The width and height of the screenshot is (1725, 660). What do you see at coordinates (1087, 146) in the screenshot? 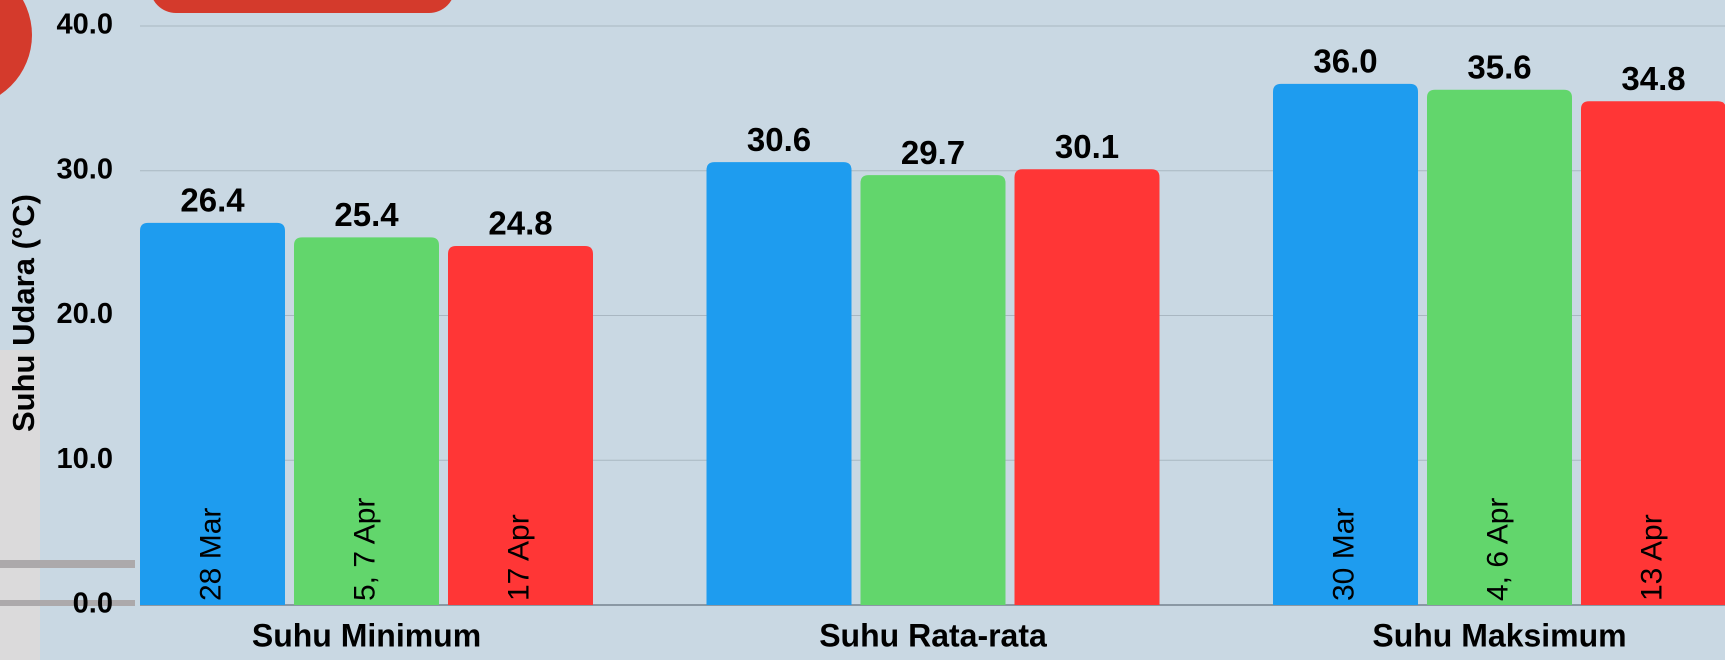
I see `value-label: 30.1` at bounding box center [1087, 146].